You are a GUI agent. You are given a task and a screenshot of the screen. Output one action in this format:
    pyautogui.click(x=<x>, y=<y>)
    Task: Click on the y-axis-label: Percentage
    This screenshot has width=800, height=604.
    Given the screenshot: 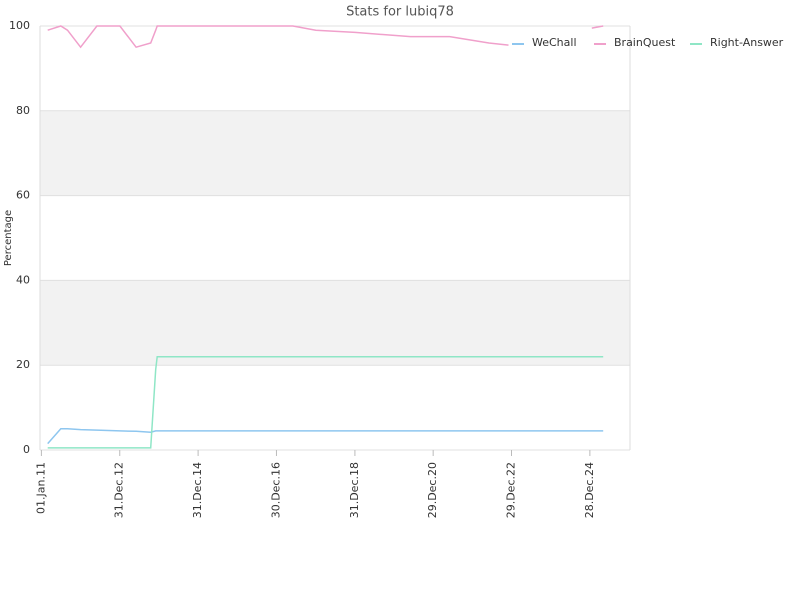 What is the action you would take?
    pyautogui.click(x=8, y=238)
    